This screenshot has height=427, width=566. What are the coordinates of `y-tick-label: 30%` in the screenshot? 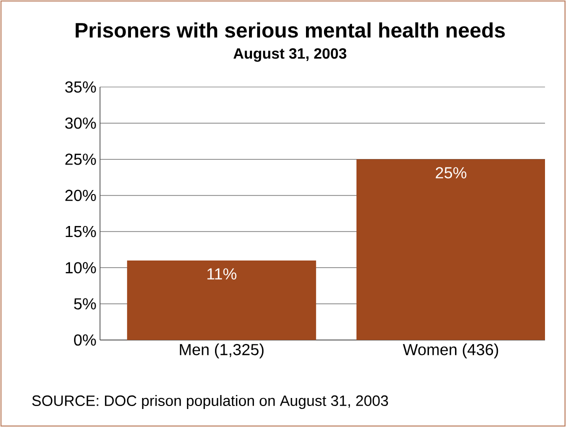 It's located at (80, 123).